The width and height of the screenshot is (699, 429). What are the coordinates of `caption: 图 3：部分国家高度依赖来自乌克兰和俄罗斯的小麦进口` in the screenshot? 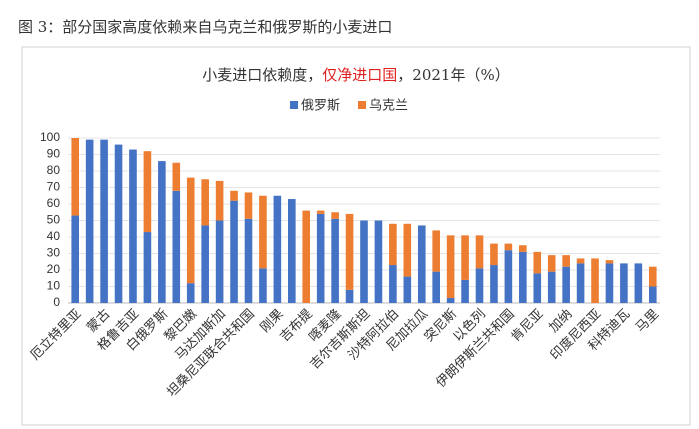 It's located at (205, 27).